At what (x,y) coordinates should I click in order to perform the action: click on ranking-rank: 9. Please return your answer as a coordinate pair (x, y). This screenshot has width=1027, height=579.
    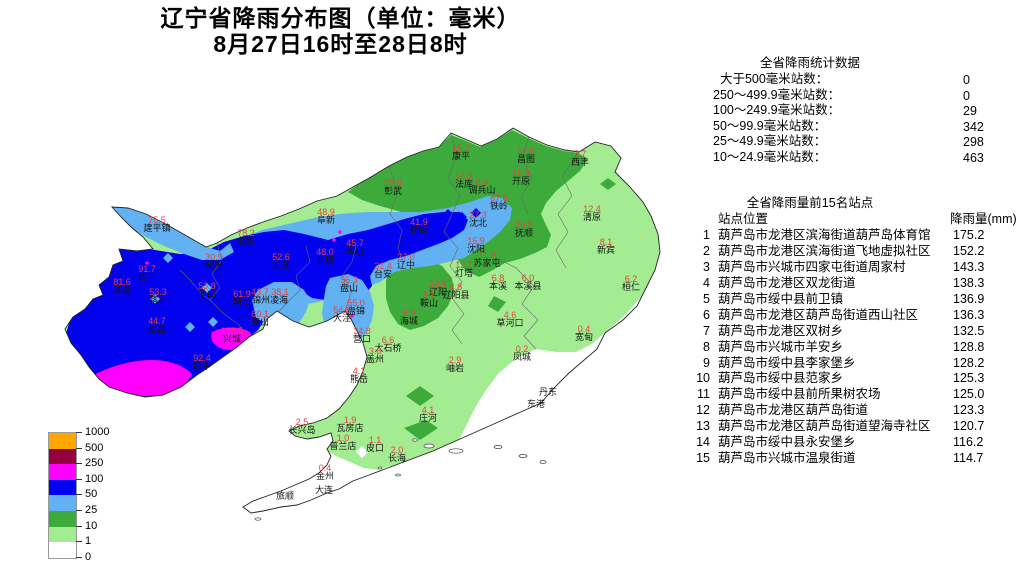
    Looking at the image, I should click on (706, 362).